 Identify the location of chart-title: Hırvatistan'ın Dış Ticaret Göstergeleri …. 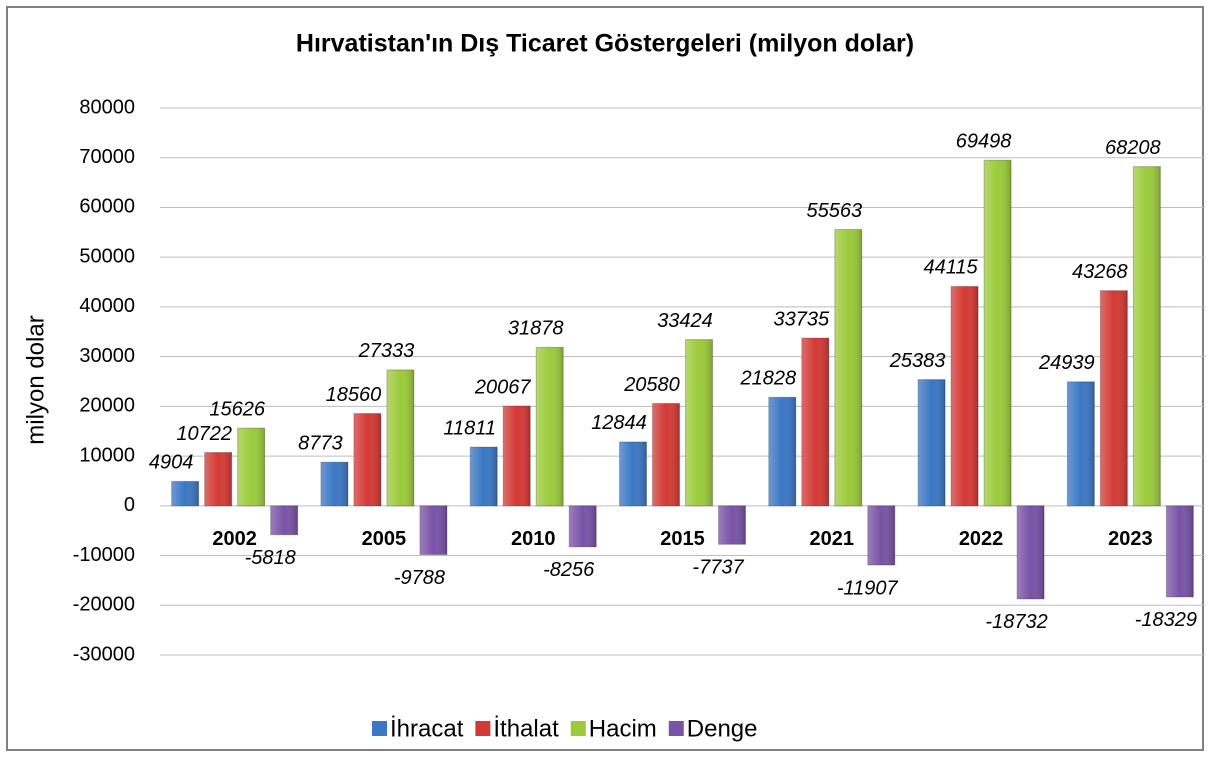
(605, 44).